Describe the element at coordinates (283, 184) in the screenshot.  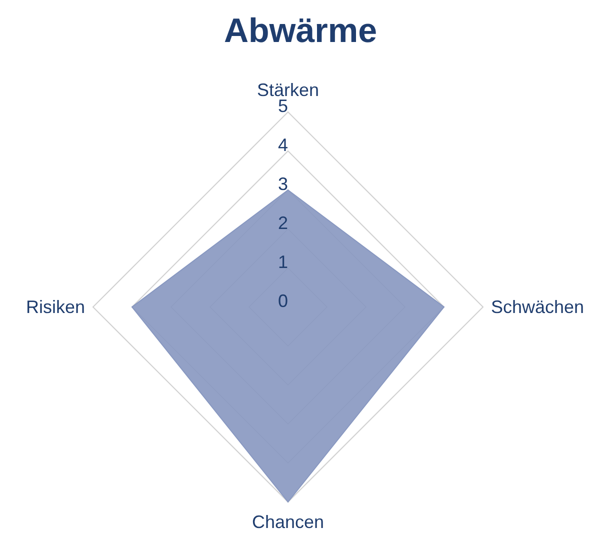
I see `y-tick-label: 3` at that location.